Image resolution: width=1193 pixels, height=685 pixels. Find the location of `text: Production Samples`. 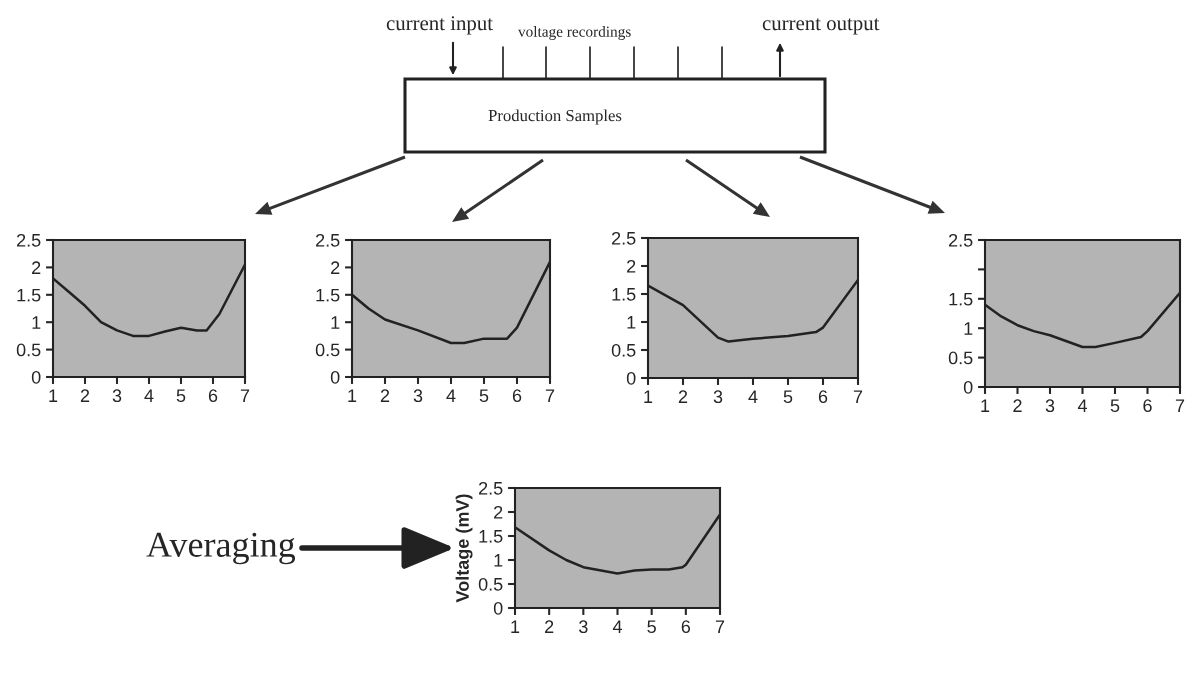

text: Production Samples is located at coordinates (555, 117).